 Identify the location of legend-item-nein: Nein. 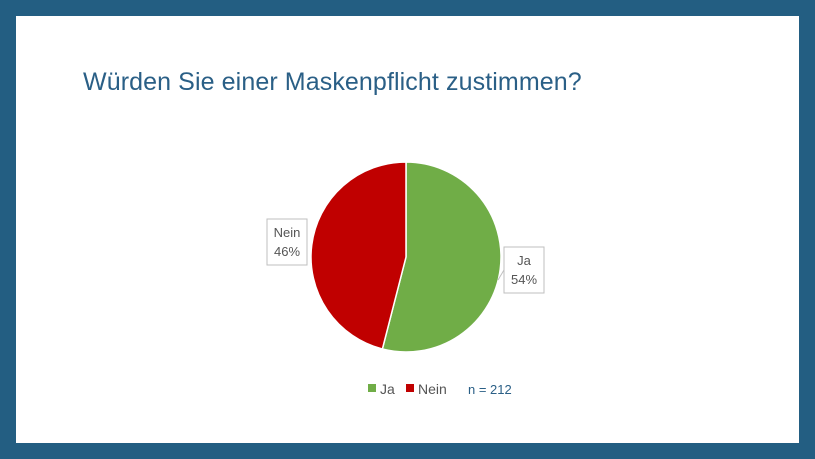
(426, 389).